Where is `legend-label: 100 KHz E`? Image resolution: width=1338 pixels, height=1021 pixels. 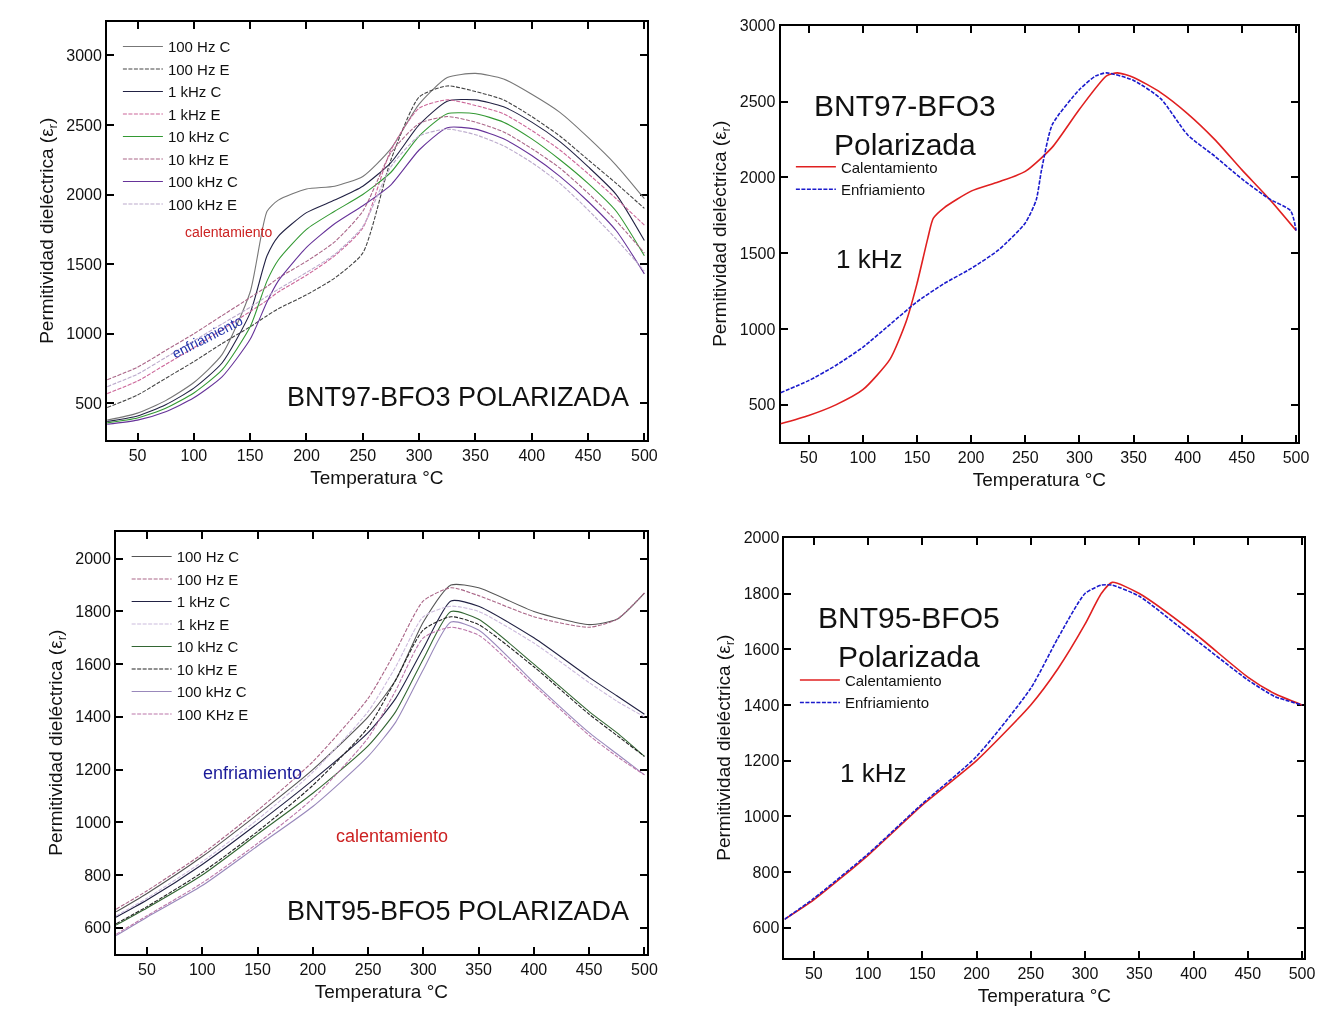 legend-label: 100 KHz E is located at coordinates (212, 714).